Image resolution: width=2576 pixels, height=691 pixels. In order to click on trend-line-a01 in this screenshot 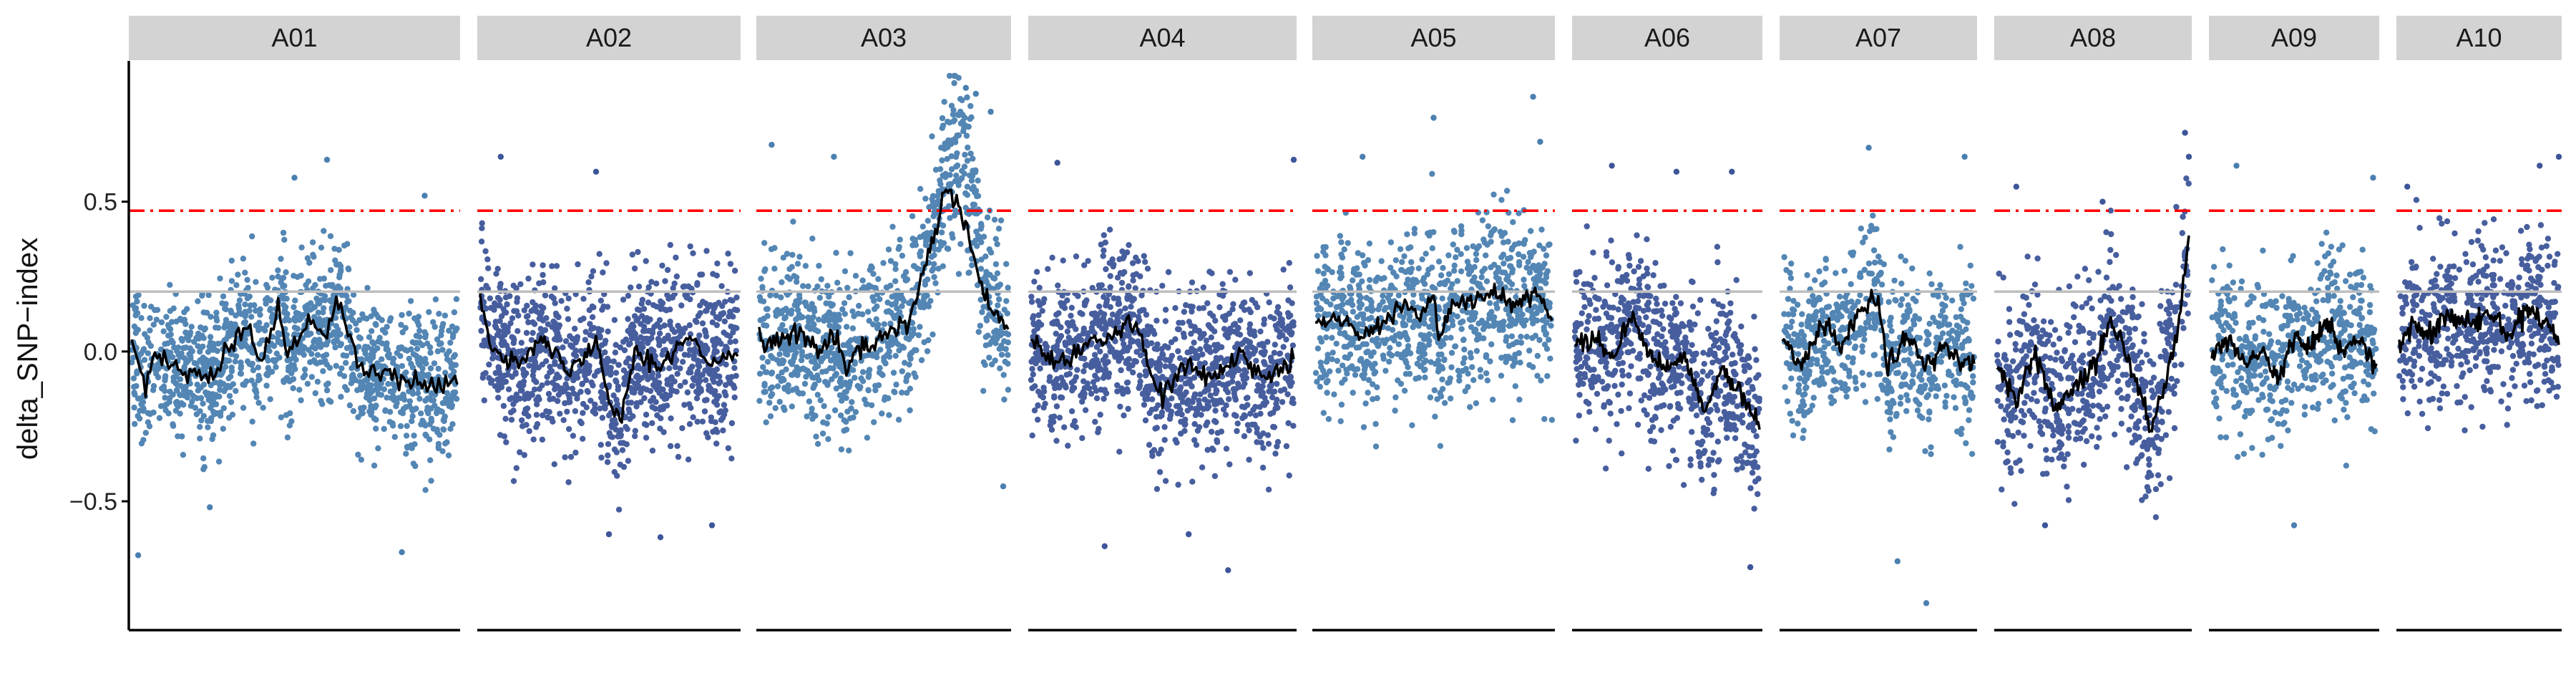, I will do `click(294, 347)`.